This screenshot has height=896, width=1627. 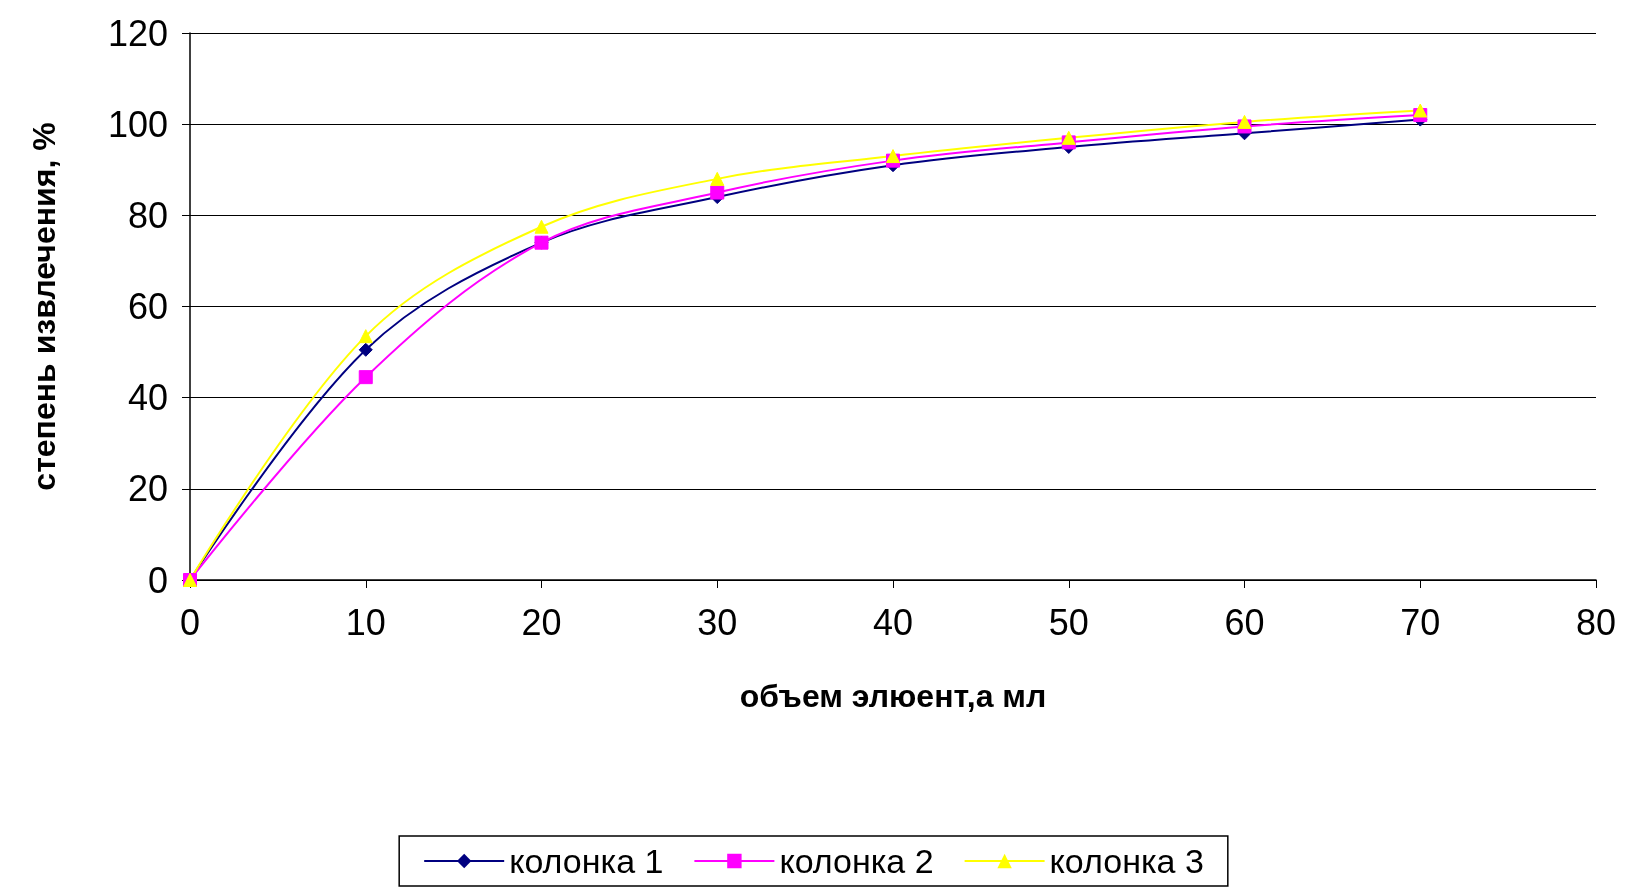 What do you see at coordinates (1596, 622) in the screenshot?
I see `x-tick-label: 80` at bounding box center [1596, 622].